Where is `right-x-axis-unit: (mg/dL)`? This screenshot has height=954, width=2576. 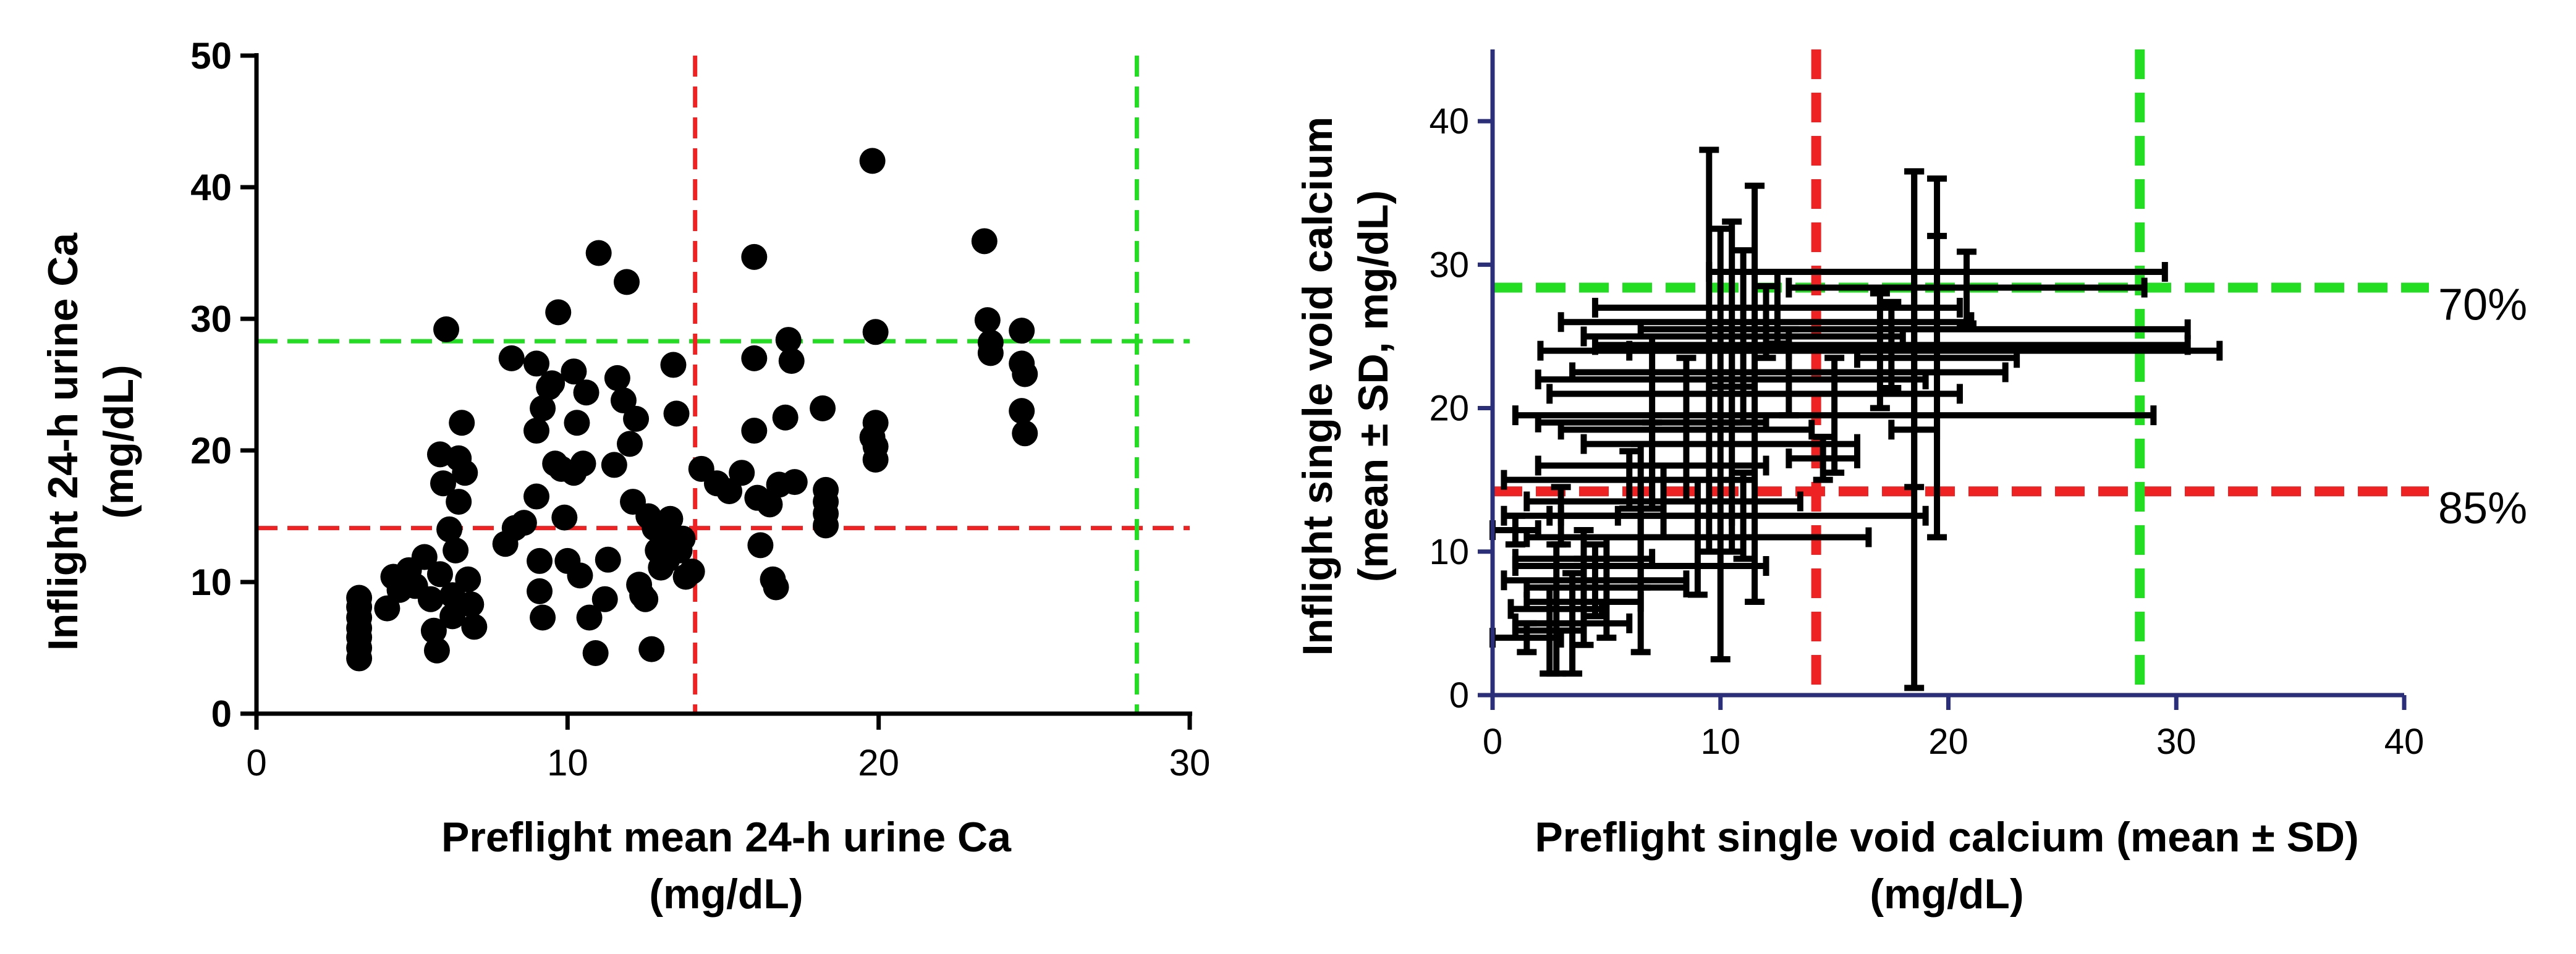 right-x-axis-unit: (mg/dL) is located at coordinates (1946, 894).